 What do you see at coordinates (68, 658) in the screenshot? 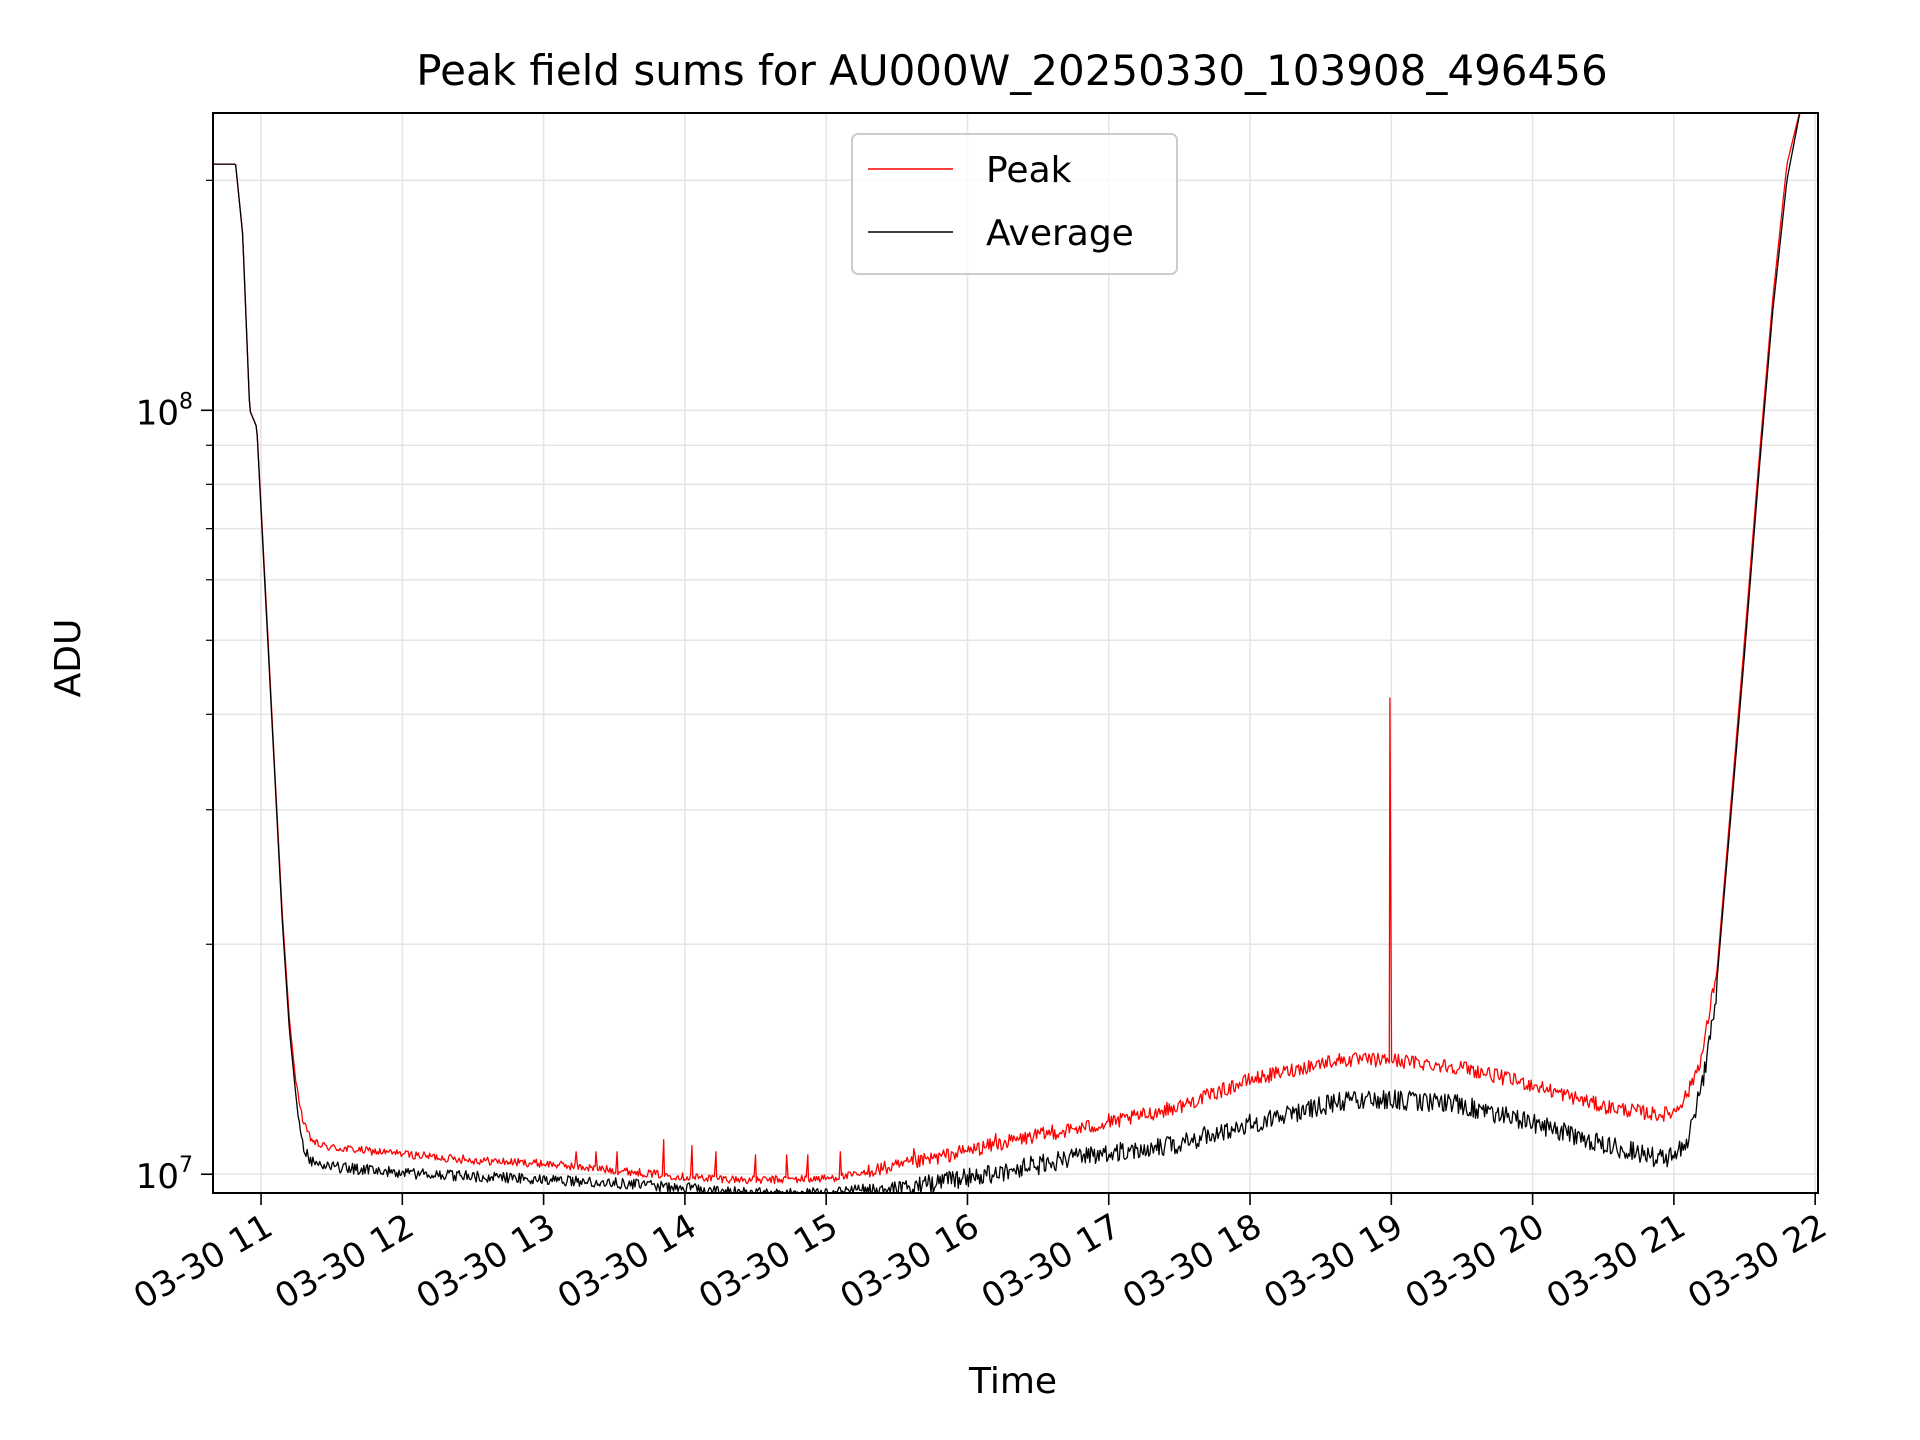
I see `y-axis-label: ADU` at bounding box center [68, 658].